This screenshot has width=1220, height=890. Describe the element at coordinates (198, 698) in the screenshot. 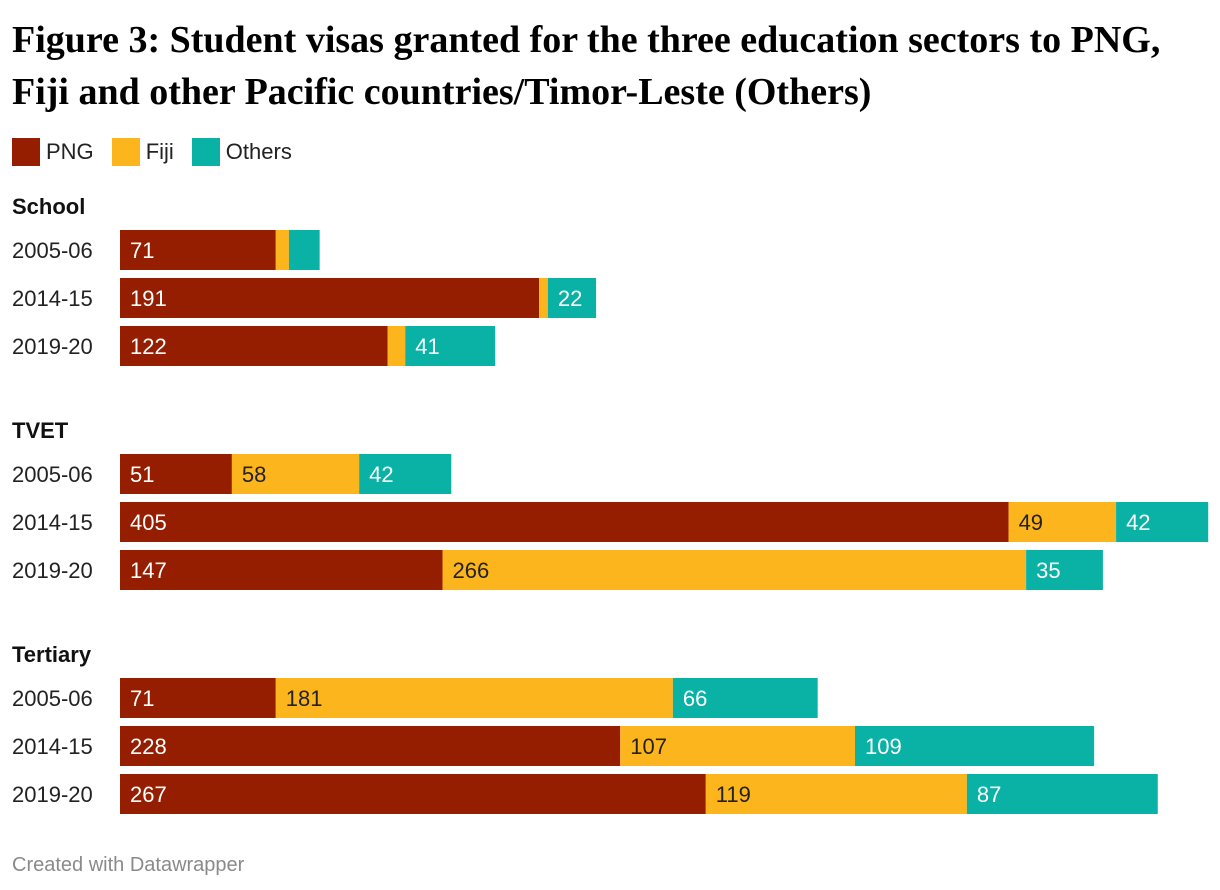

I see `bar-segment-tertiary-2005-06-png` at that location.